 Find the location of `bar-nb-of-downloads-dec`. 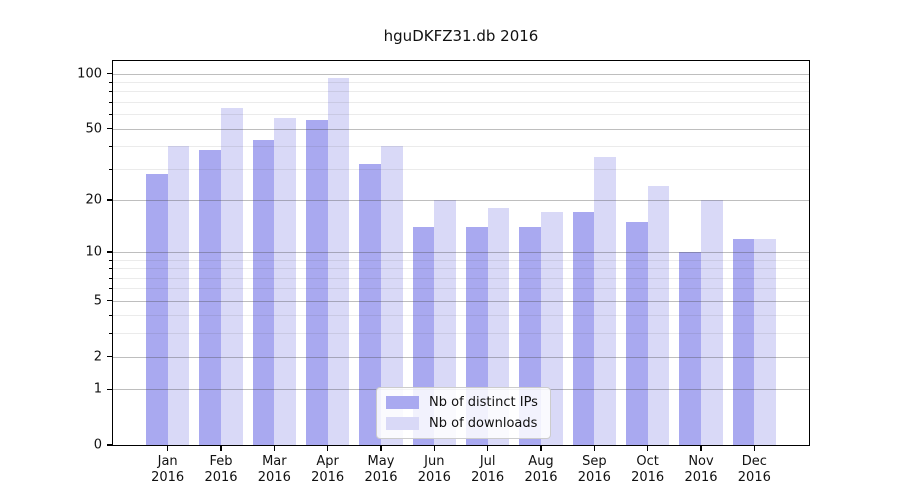

bar-nb-of-downloads-dec is located at coordinates (765, 341).